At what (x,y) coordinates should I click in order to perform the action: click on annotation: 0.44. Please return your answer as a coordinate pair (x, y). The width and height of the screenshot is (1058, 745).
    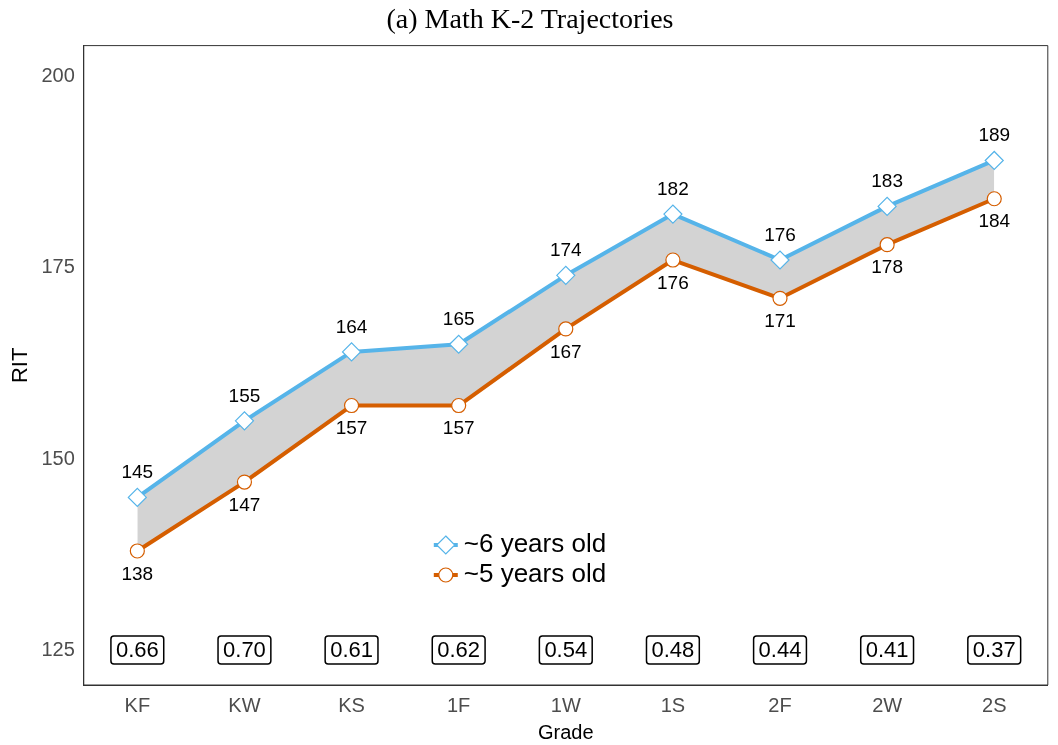
    Looking at the image, I should click on (780, 650).